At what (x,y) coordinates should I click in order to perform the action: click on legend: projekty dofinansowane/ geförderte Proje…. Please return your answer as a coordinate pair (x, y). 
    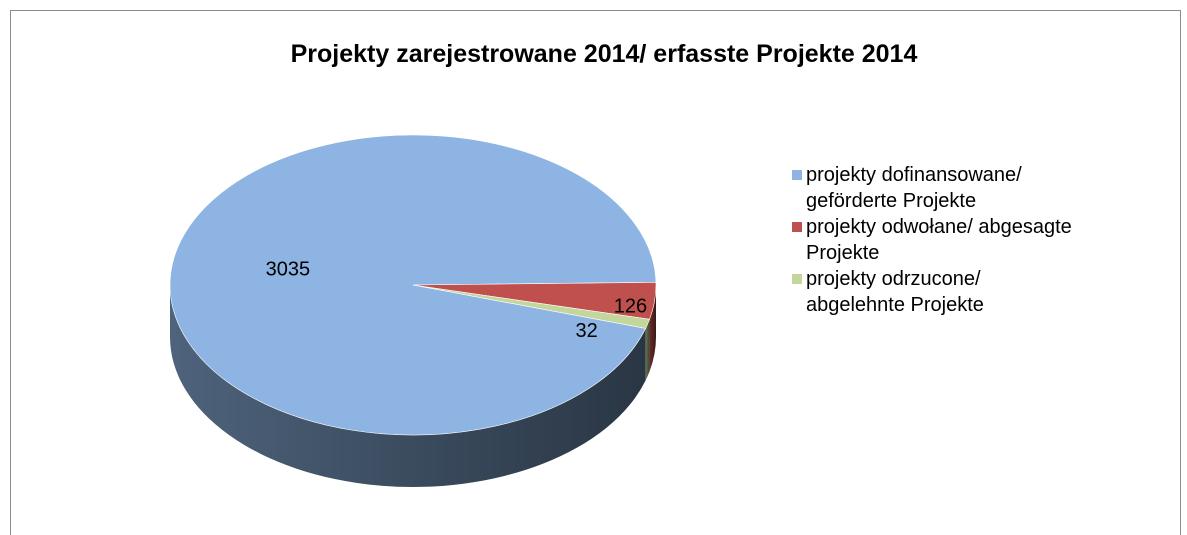
    Looking at the image, I should click on (982, 240).